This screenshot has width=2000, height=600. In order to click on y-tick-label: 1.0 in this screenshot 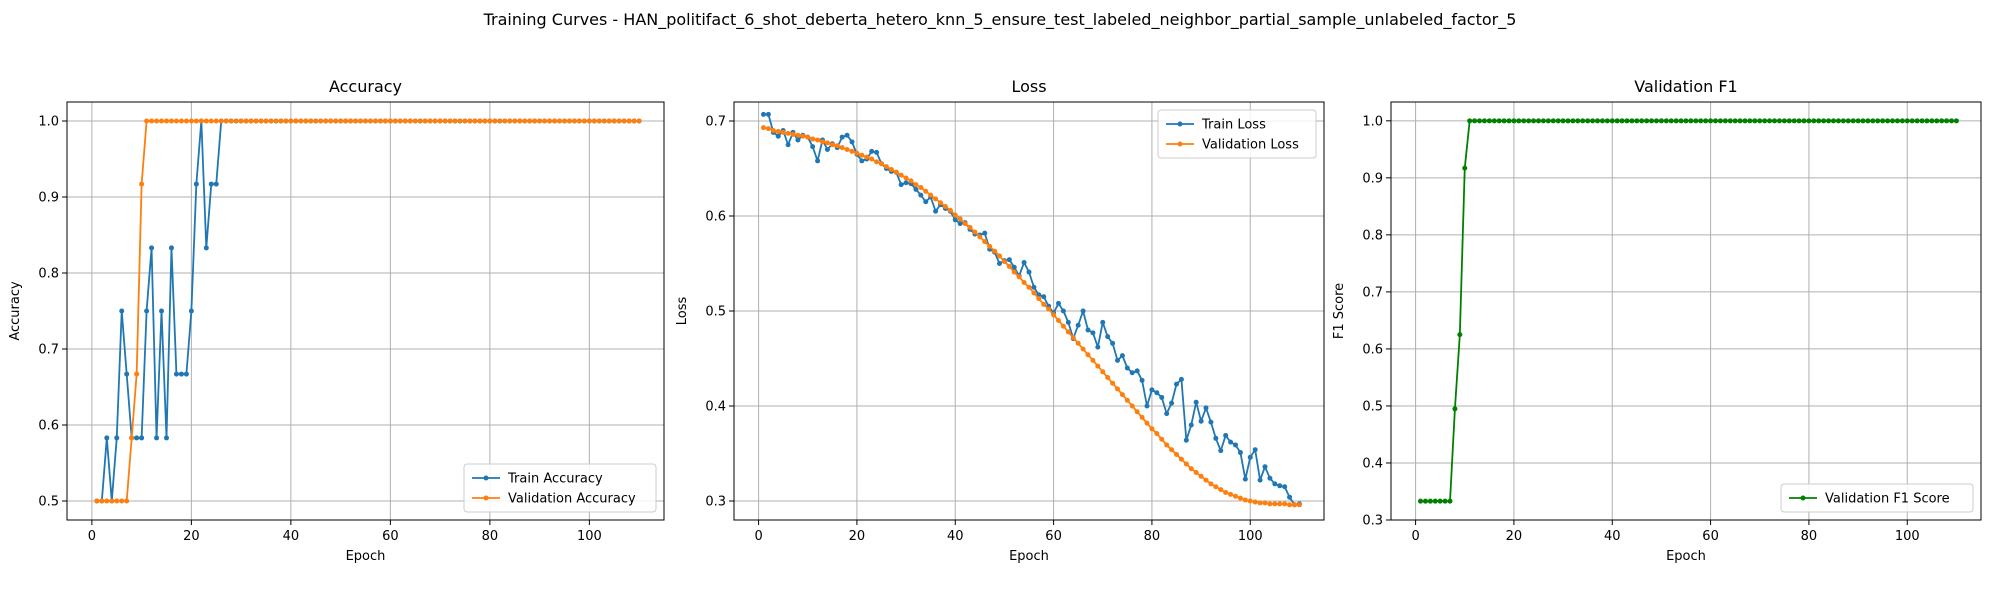, I will do `click(48, 122)`.